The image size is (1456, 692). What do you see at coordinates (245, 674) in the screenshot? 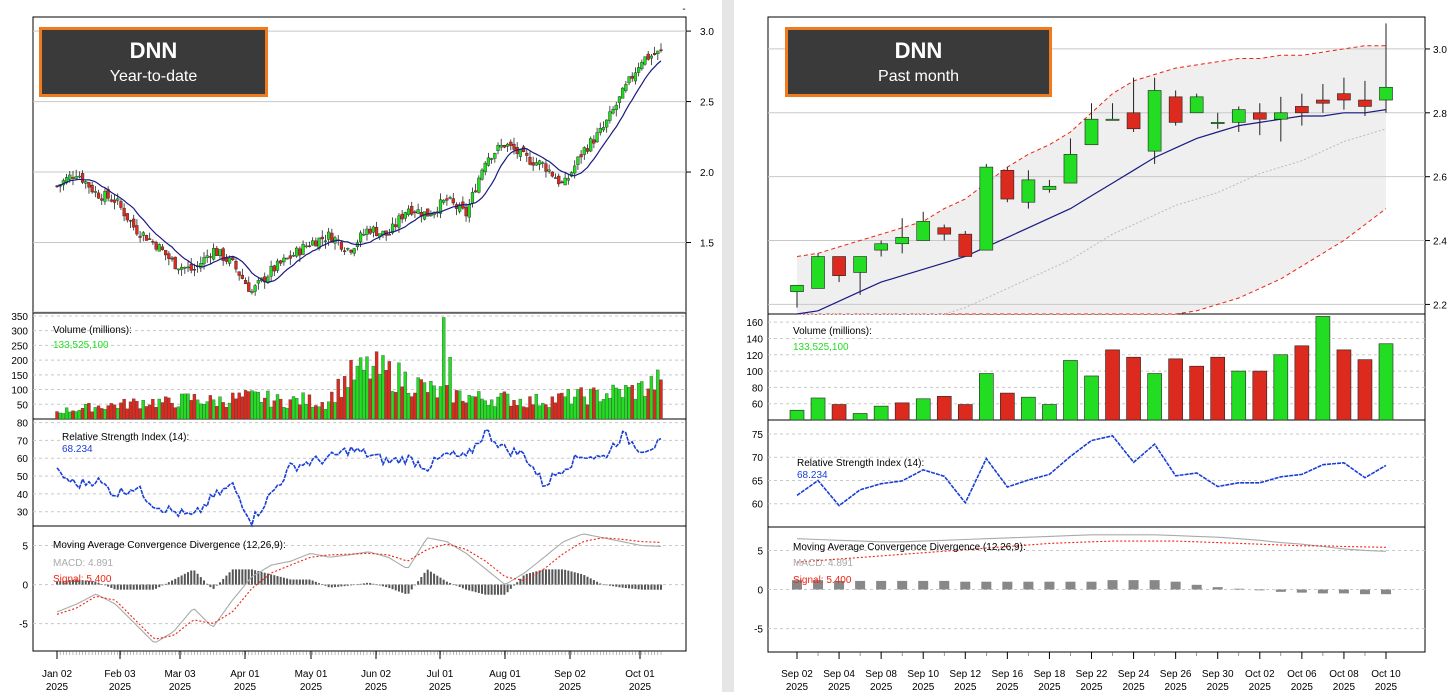
I see `ytd-x-date-label: Apr 01` at bounding box center [245, 674].